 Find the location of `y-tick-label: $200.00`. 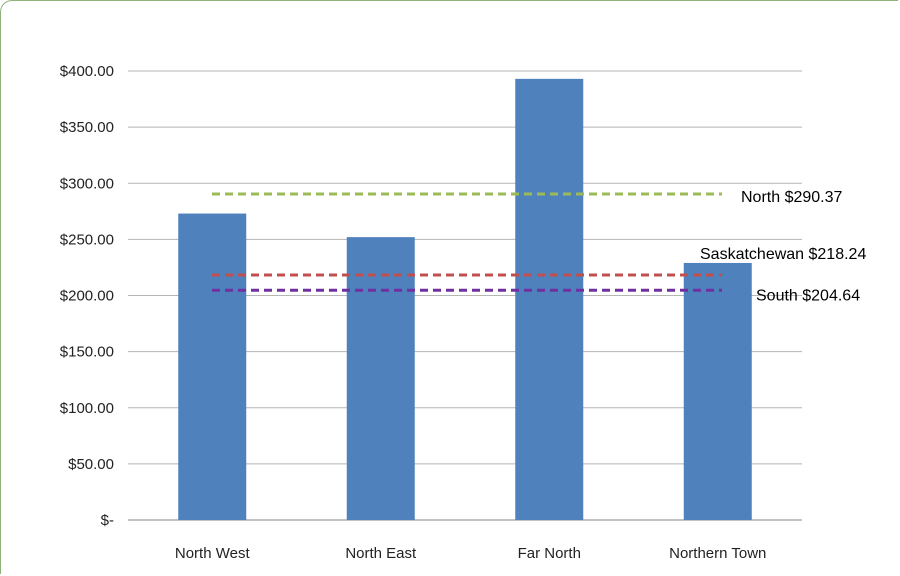

y-tick-label: $200.00 is located at coordinates (87, 296).